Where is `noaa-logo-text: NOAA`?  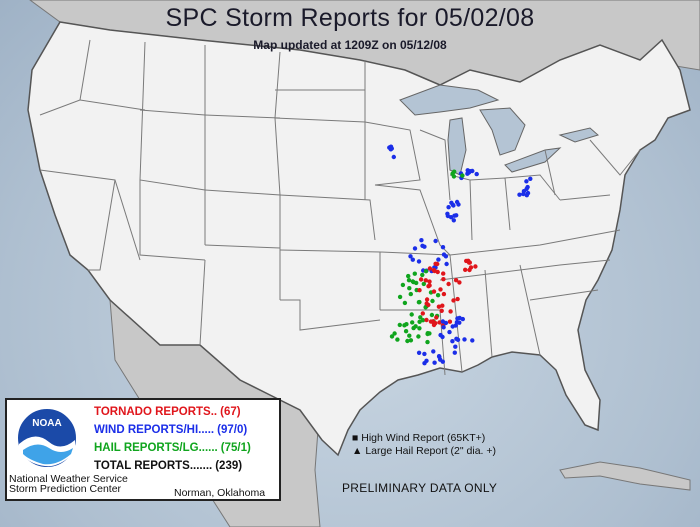
noaa-logo-text: NOAA is located at coordinates (46, 423).